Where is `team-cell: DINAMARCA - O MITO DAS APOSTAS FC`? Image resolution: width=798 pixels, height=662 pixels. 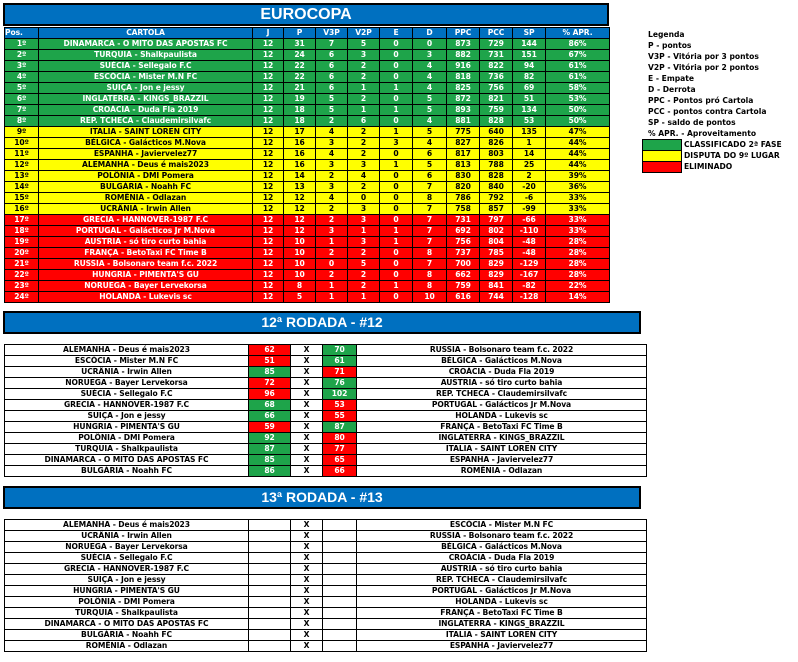 team-cell: DINAMARCA - O MITO DAS APOSTAS FC is located at coordinates (145, 44).